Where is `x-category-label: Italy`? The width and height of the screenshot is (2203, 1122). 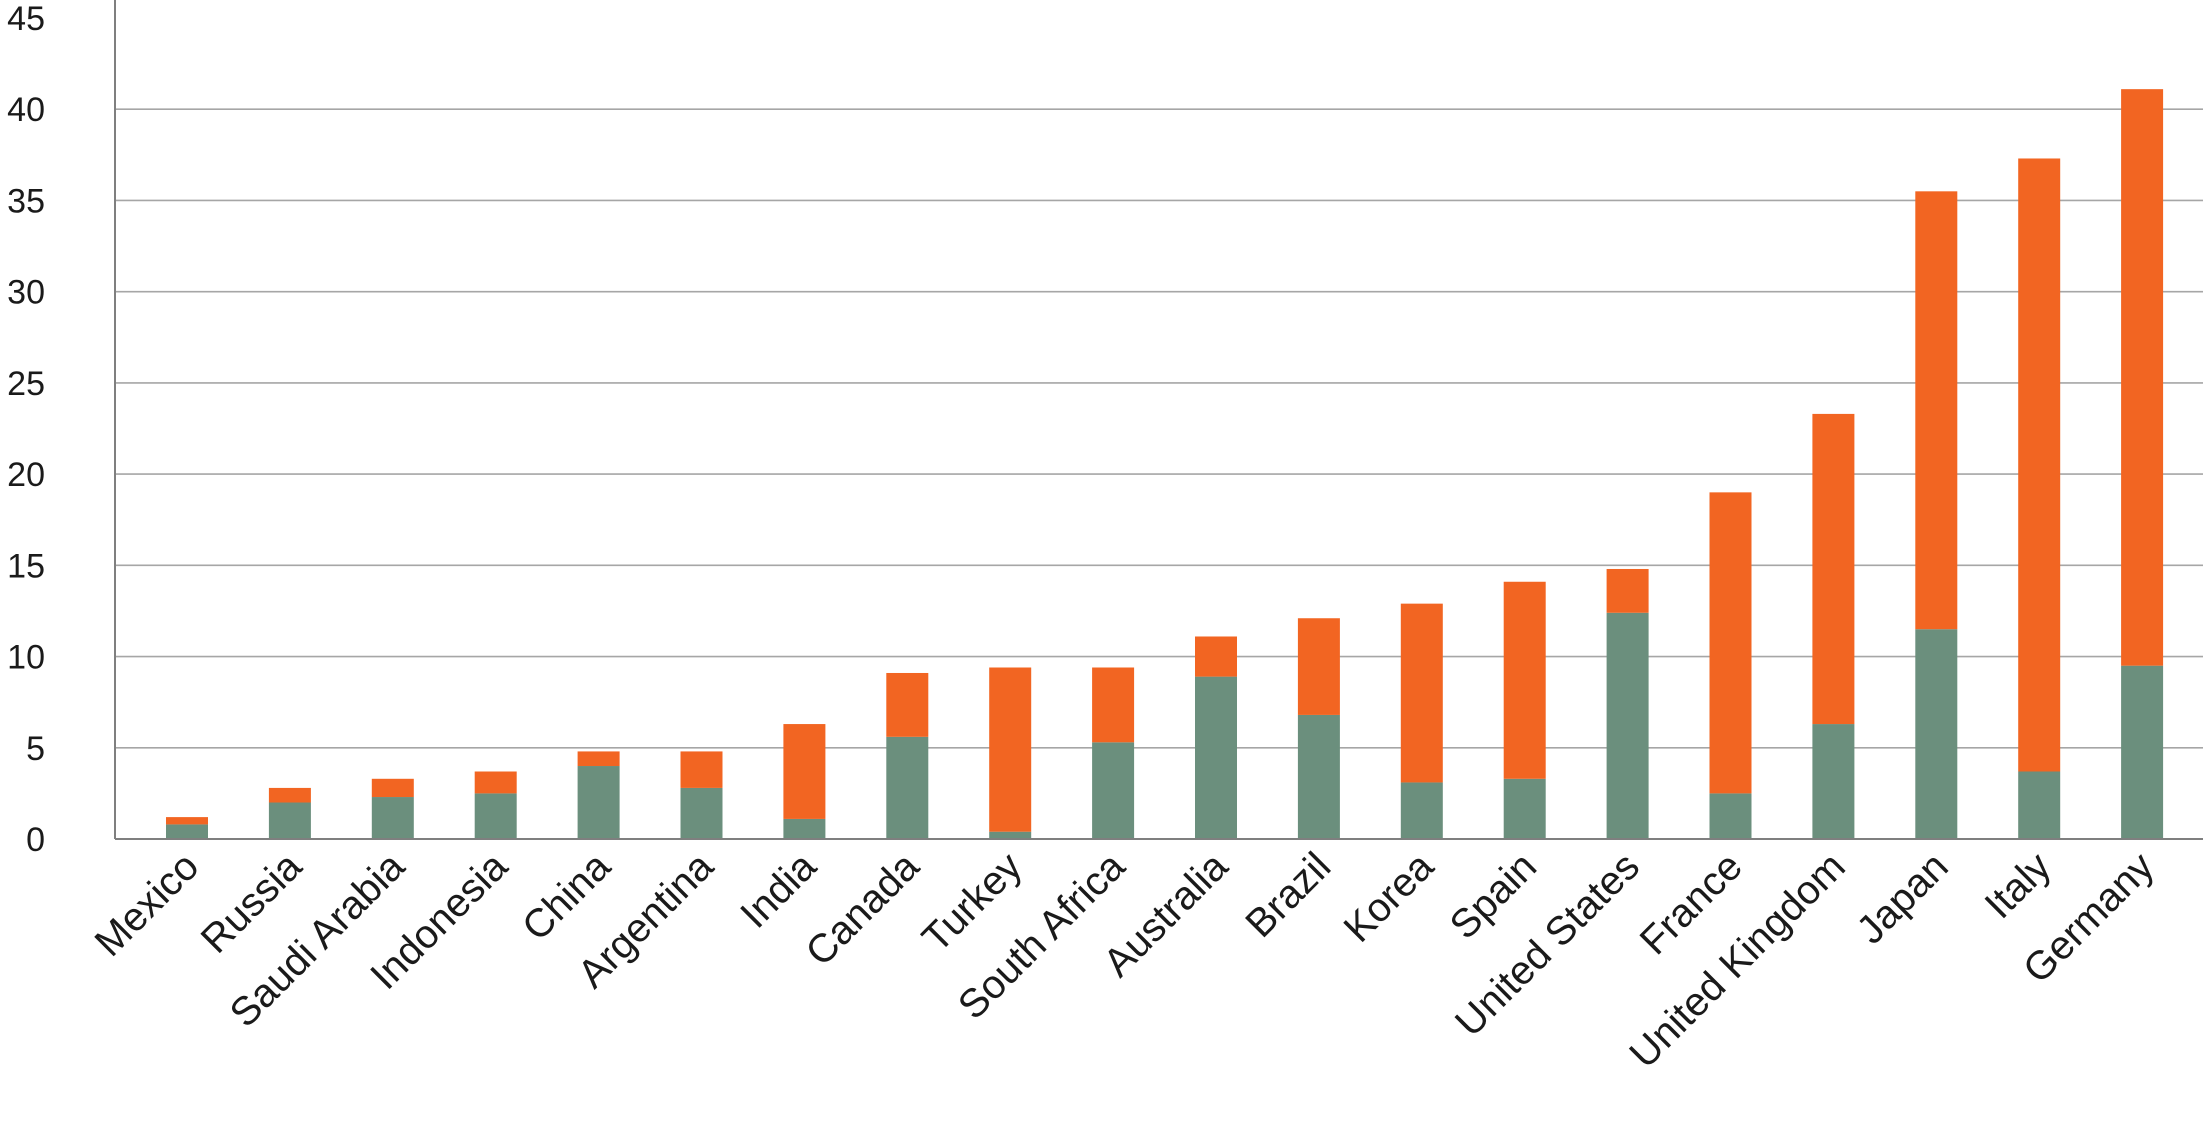
x-category-label: Italy is located at coordinates (2018, 885).